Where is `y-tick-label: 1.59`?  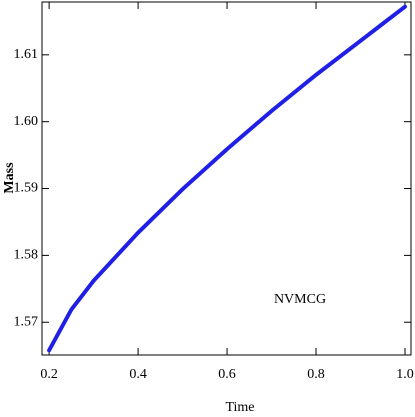
y-tick-label: 1.59 is located at coordinates (26, 188).